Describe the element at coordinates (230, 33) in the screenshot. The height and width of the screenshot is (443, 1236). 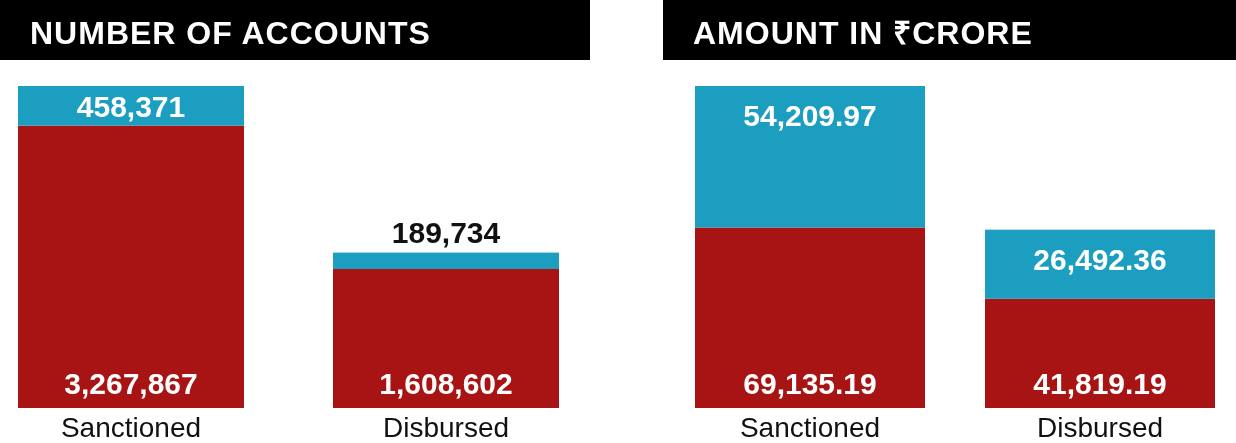
I see `chart-title: NUMBER OF ACCOUNTS` at that location.